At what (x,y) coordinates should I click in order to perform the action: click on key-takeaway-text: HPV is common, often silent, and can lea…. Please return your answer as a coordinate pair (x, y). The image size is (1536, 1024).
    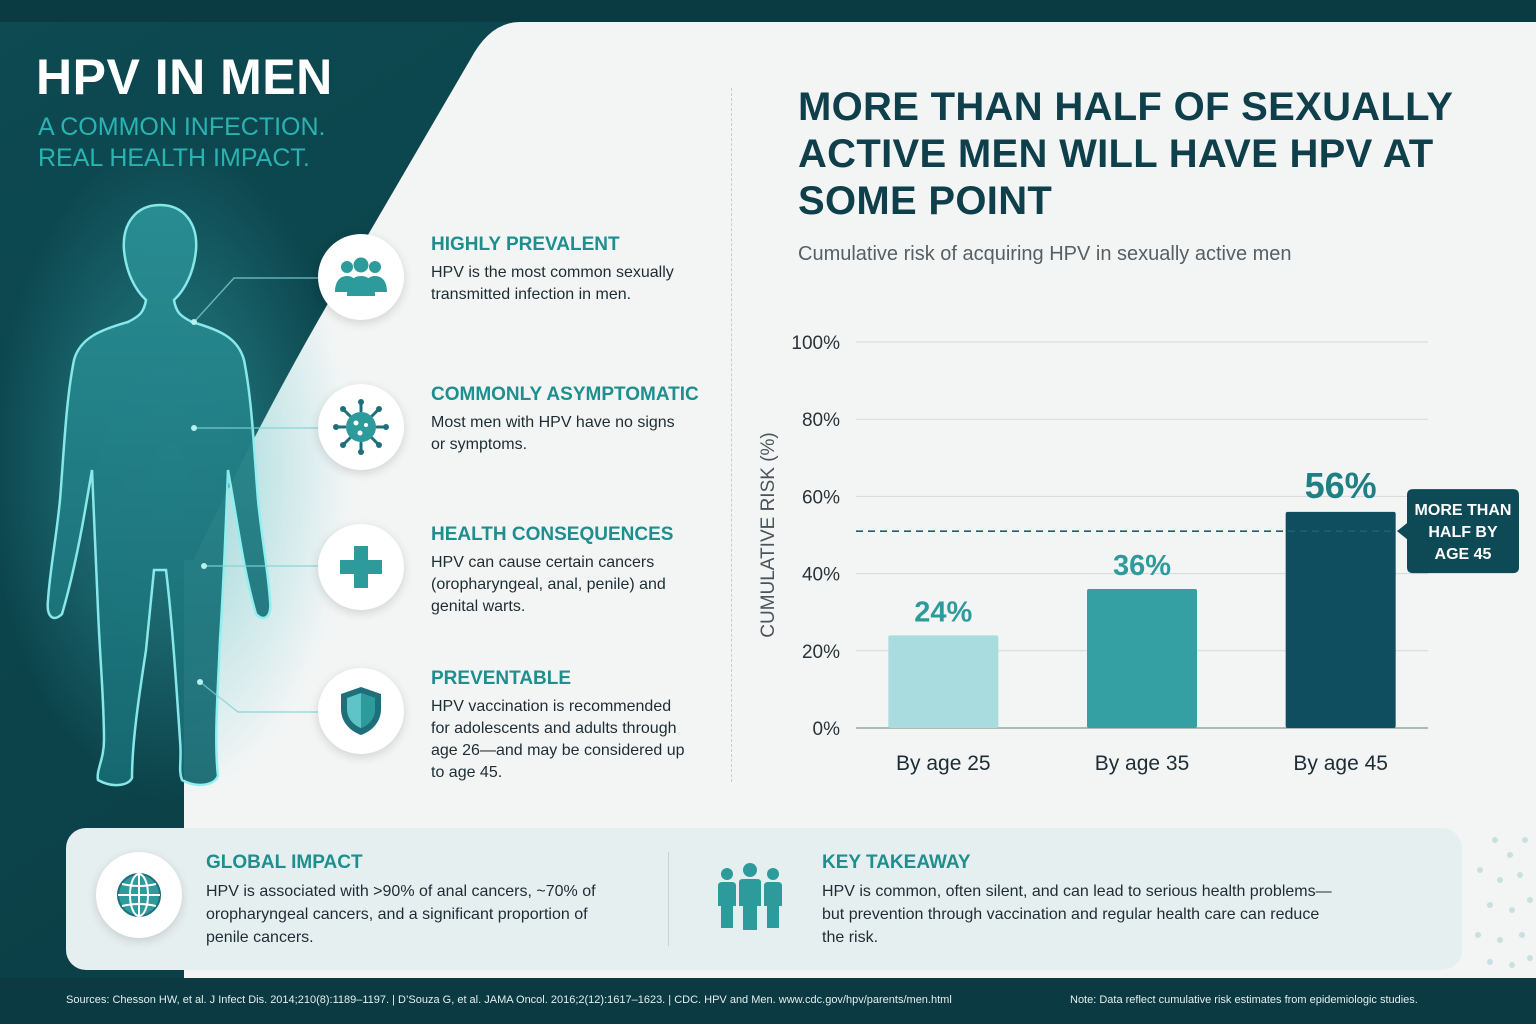
    Looking at the image, I should click on (1077, 914).